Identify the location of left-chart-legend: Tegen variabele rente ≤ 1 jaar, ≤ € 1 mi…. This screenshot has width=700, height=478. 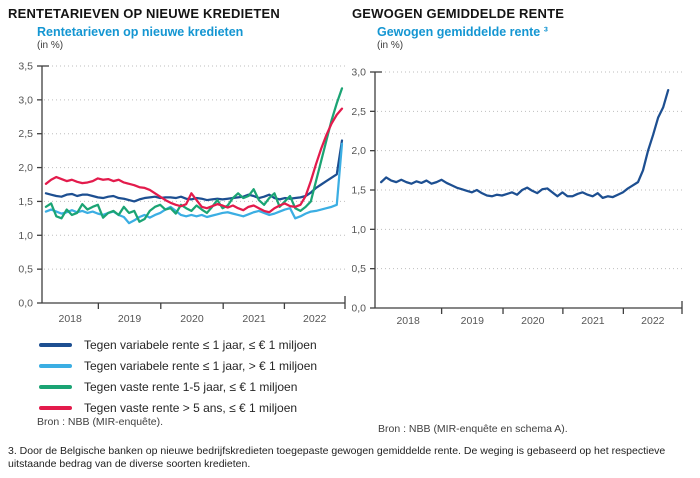
(178, 376).